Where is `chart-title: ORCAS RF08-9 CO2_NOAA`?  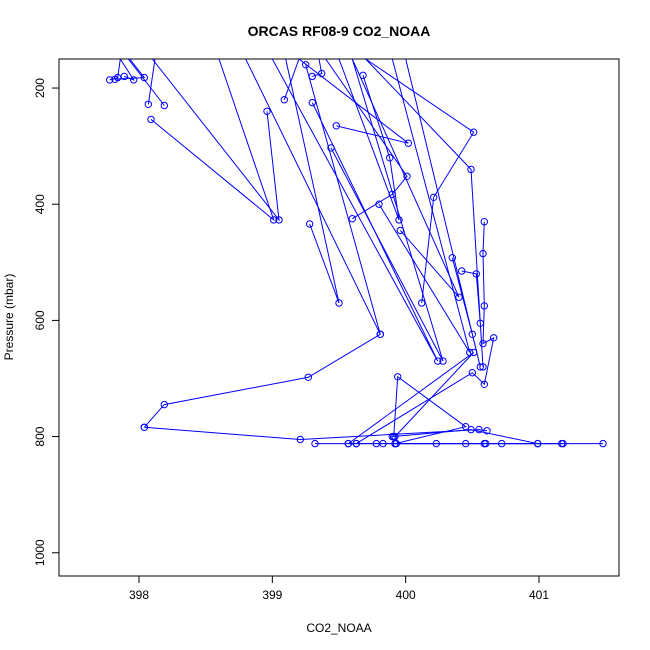 chart-title: ORCAS RF08-9 CO2_NOAA is located at coordinates (339, 31).